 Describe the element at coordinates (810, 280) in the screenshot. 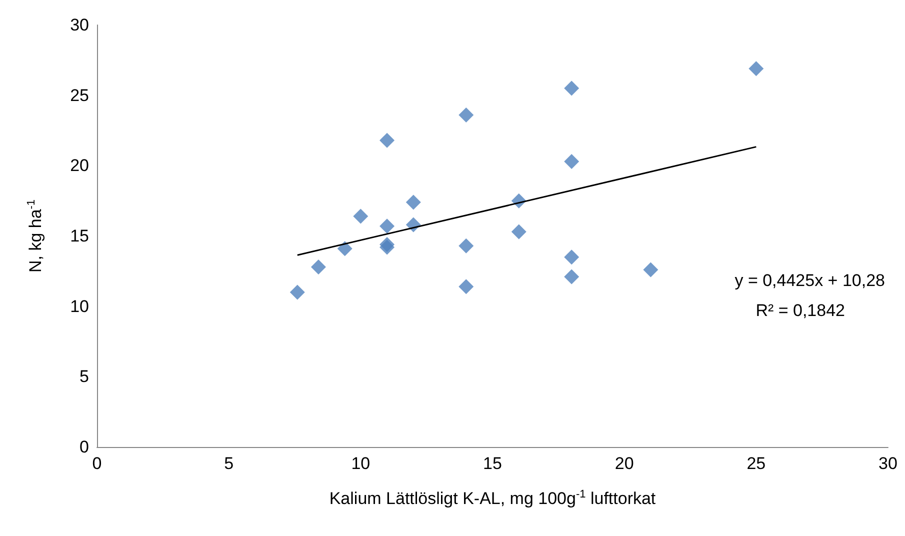

I see `annotation: y = 0,4425x + 10,28` at that location.